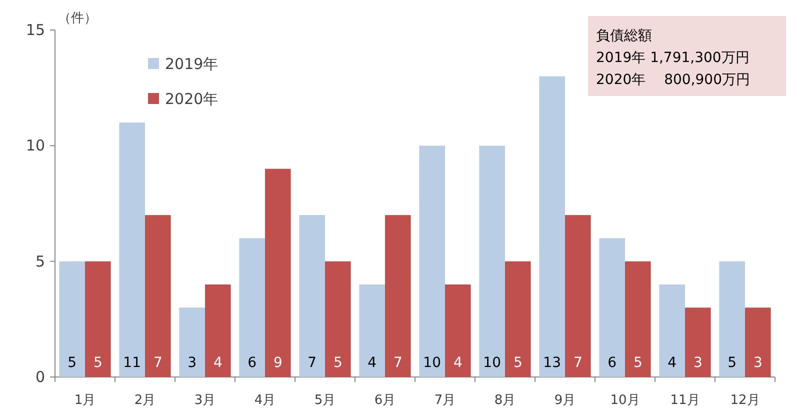 The height and width of the screenshot is (410, 787). I want to click on x-tick-label: 12月, so click(745, 400).